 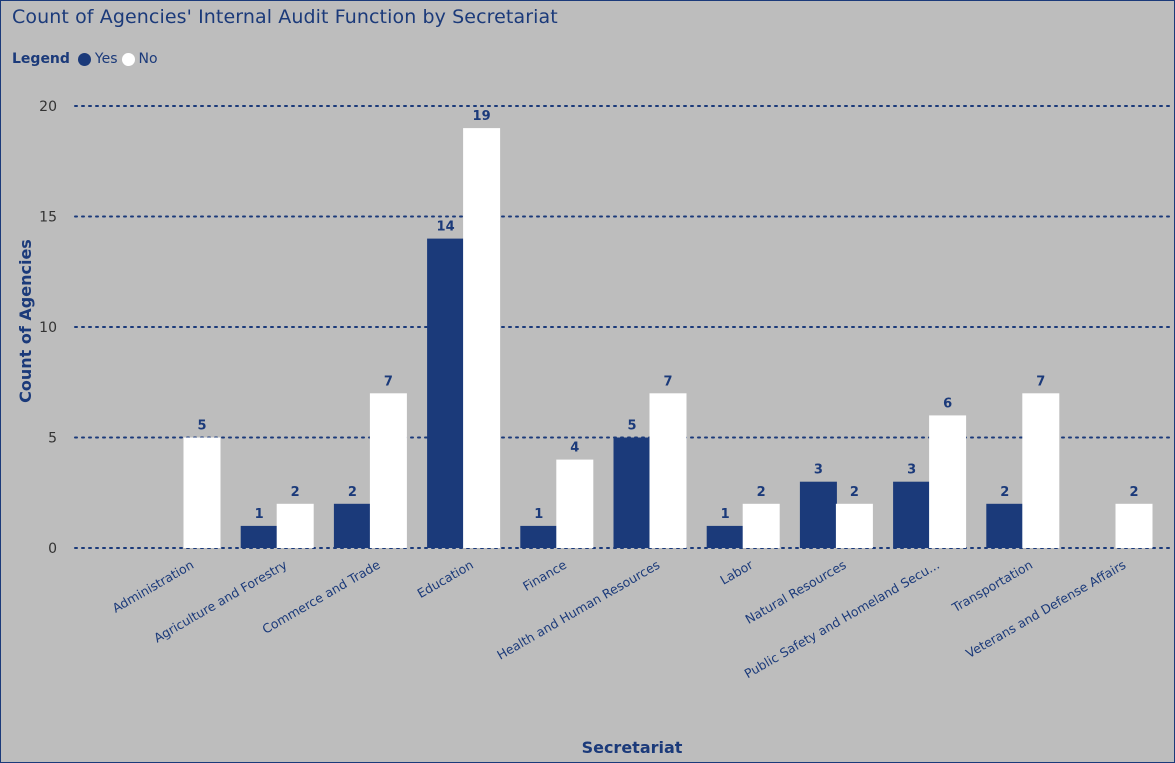 I want to click on legend-swatch-no, so click(x=128, y=59).